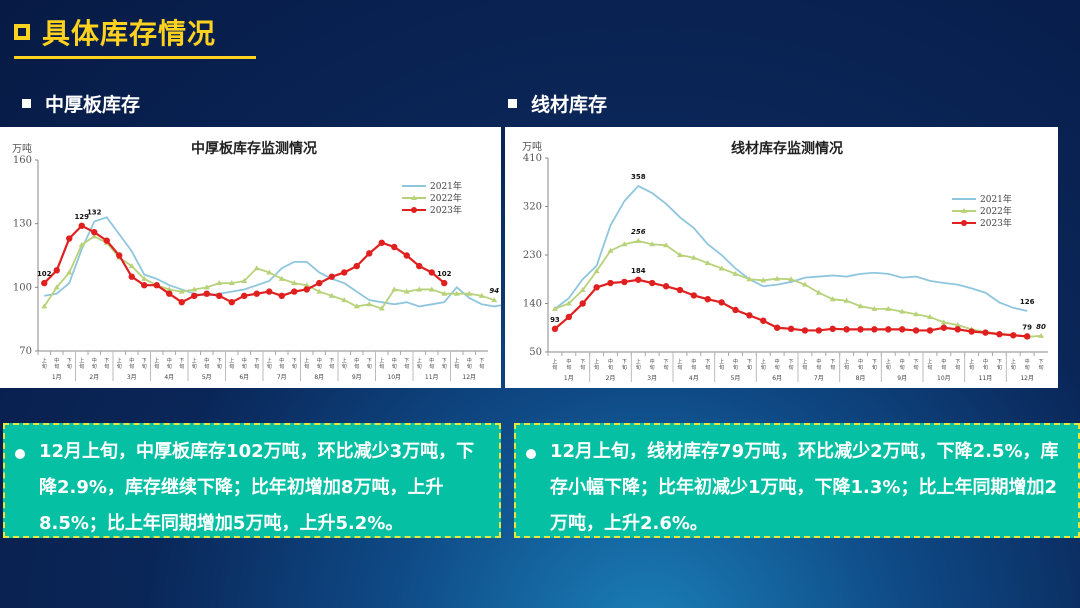 This screenshot has width=1080, height=608. What do you see at coordinates (569, 105) in the screenshot?
I see `right-heading-text: 线材库存` at bounding box center [569, 105].